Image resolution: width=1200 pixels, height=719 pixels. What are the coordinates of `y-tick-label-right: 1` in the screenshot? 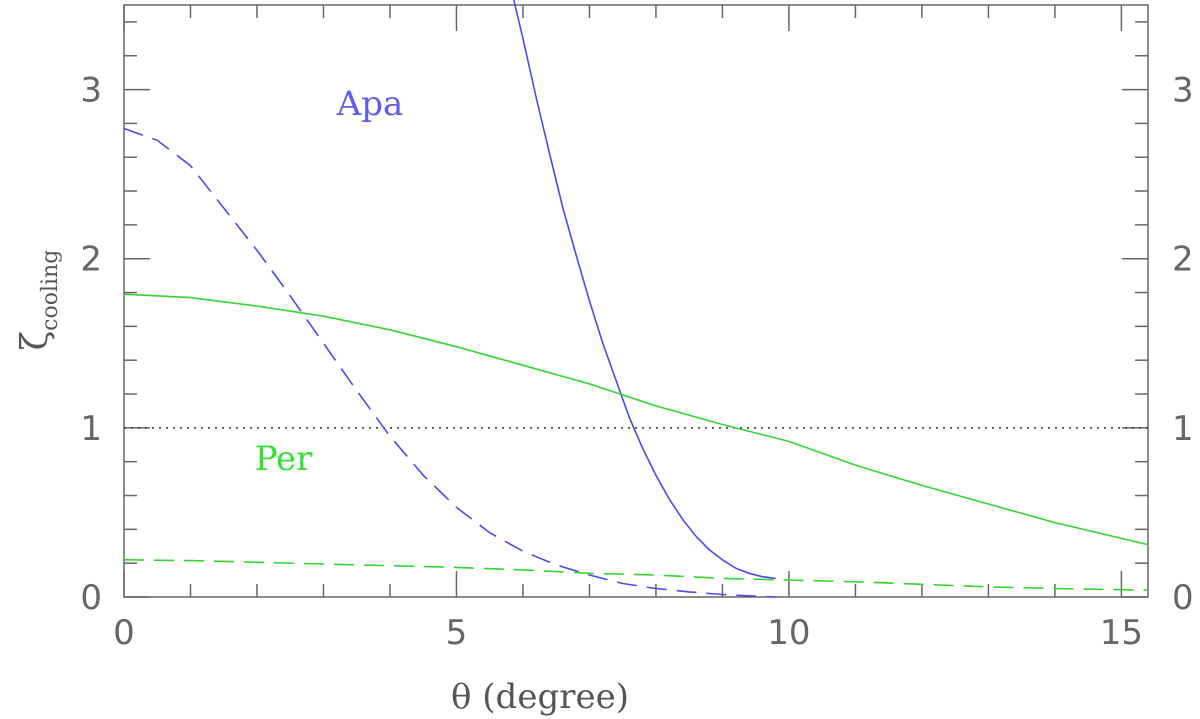 It's located at (1183, 429).